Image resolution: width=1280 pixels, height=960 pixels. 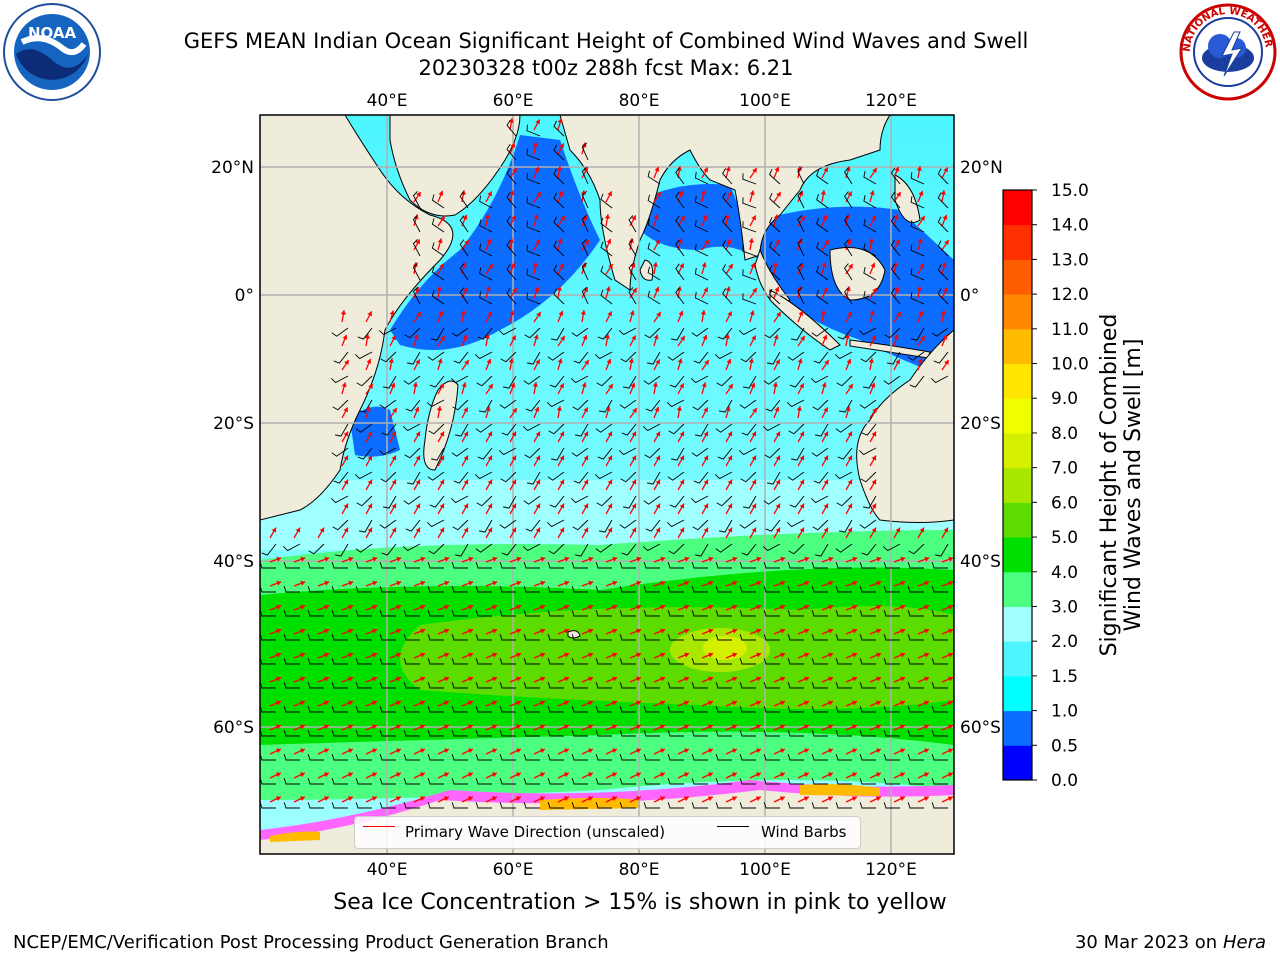 What do you see at coordinates (387, 101) in the screenshot?
I see `lon-tick-top-40e: 40°E` at bounding box center [387, 101].